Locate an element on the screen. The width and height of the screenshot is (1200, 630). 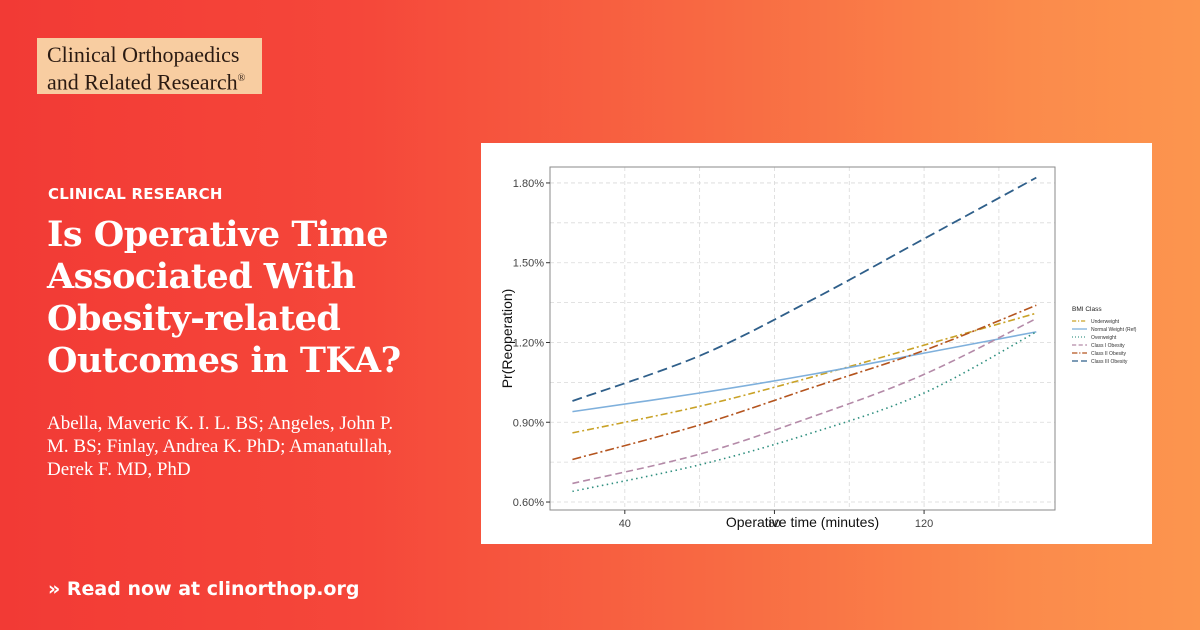
series-line-class-i-obesity is located at coordinates (804, 401).